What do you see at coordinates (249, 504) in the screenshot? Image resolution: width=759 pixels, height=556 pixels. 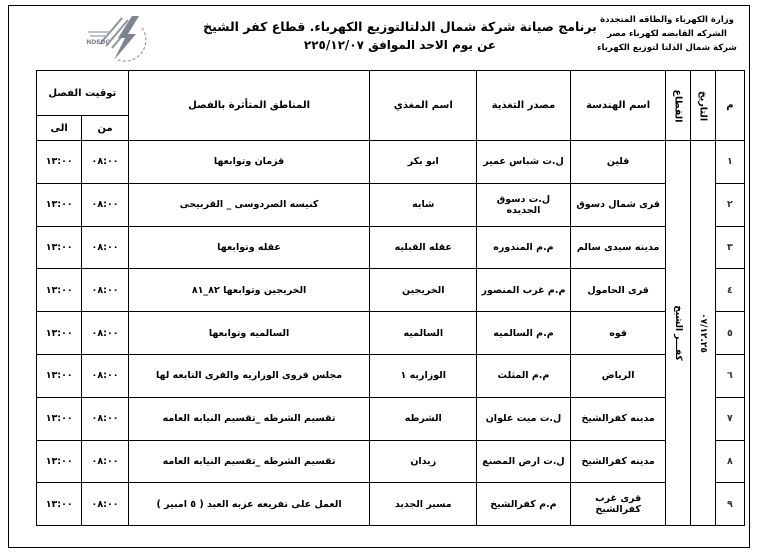 I see `cell-areas: العمل على تفريعه عزبه العبد ( ٥ امبير )` at bounding box center [249, 504].